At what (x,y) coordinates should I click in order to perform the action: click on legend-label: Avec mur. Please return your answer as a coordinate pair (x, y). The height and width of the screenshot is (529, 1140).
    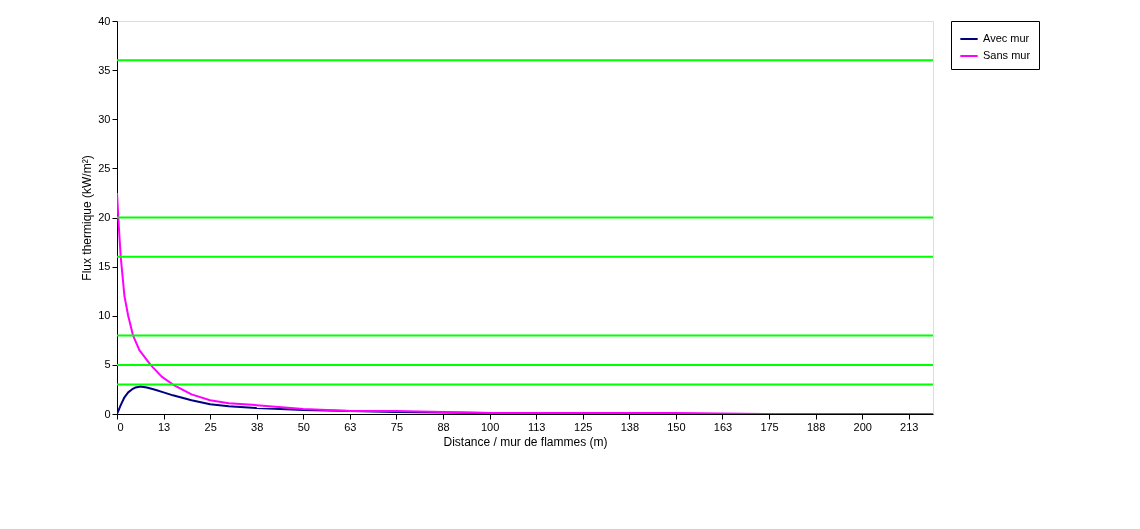
    Looking at the image, I should click on (1006, 38).